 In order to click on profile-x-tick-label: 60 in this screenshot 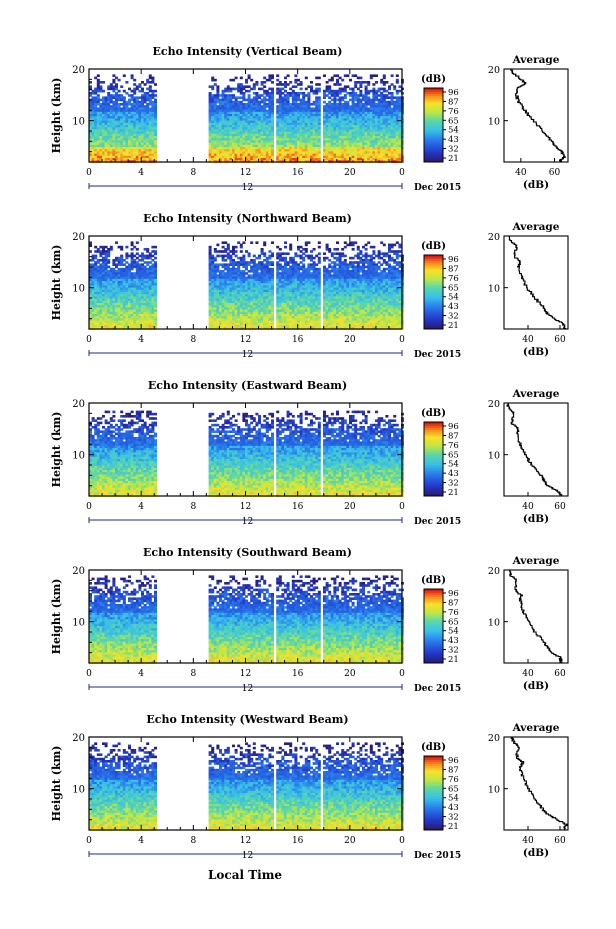, I will do `click(560, 841)`.